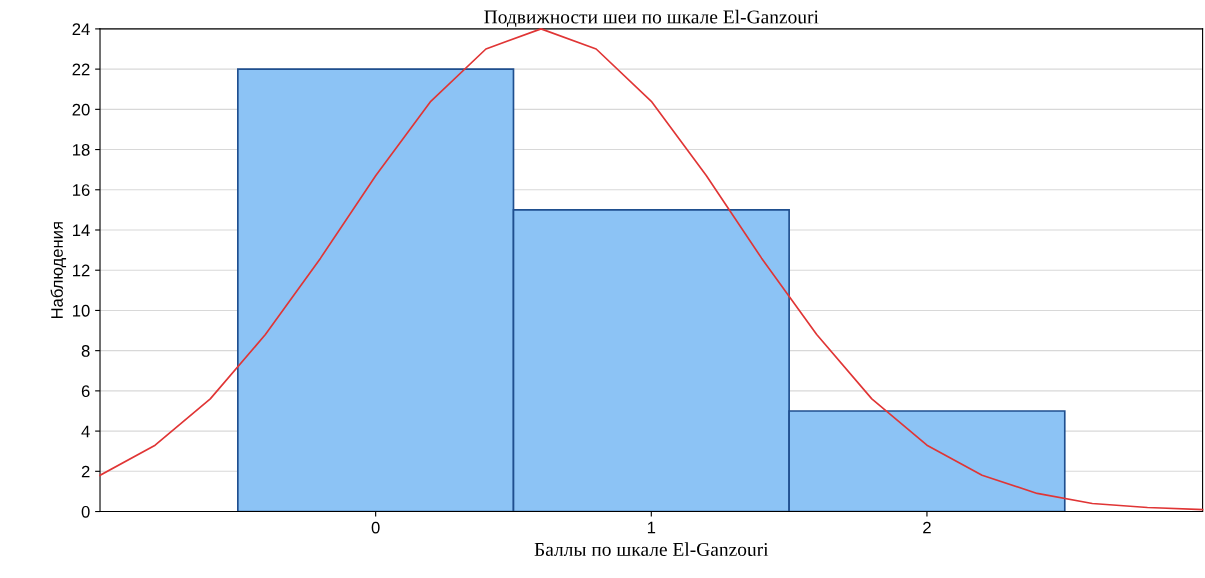 This screenshot has width=1205, height=578. What do you see at coordinates (85, 391) in the screenshot?
I see `y-tick-label: 6` at bounding box center [85, 391].